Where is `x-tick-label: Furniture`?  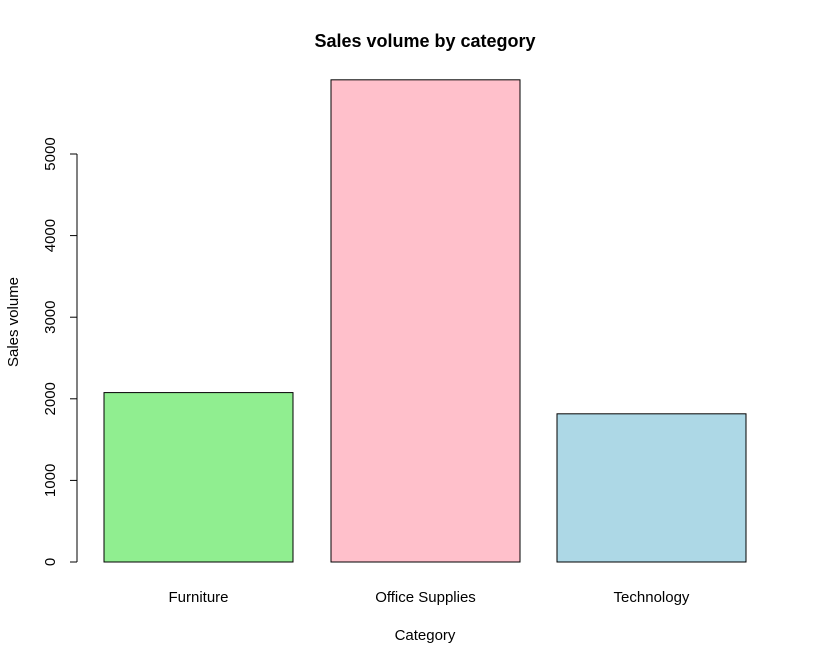
x-tick-label: Furniture is located at coordinates (198, 597).